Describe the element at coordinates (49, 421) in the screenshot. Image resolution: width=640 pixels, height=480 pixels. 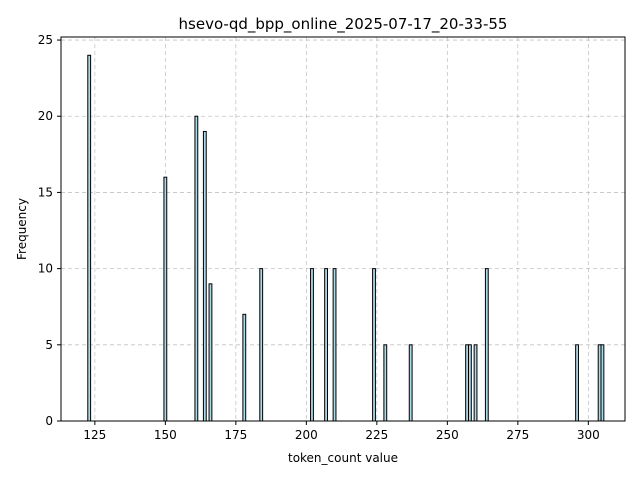
I see `y-tick-label: 0` at that location.